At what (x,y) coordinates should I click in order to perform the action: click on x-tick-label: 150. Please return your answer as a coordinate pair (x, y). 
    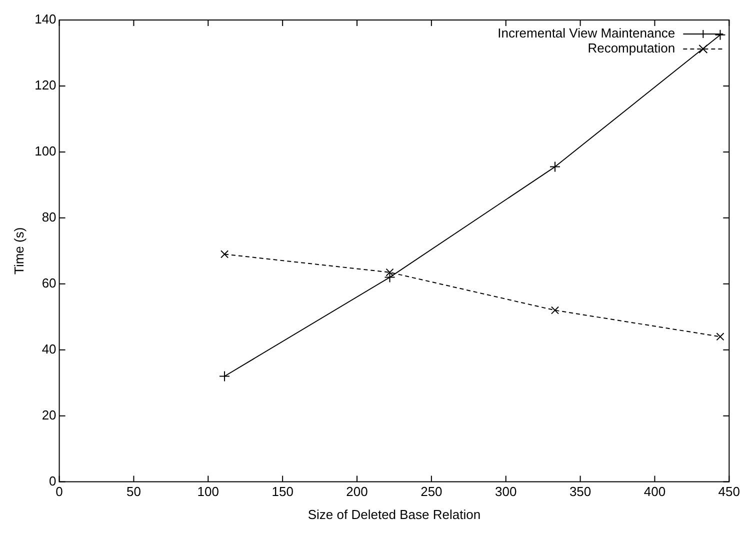
    Looking at the image, I should click on (283, 492).